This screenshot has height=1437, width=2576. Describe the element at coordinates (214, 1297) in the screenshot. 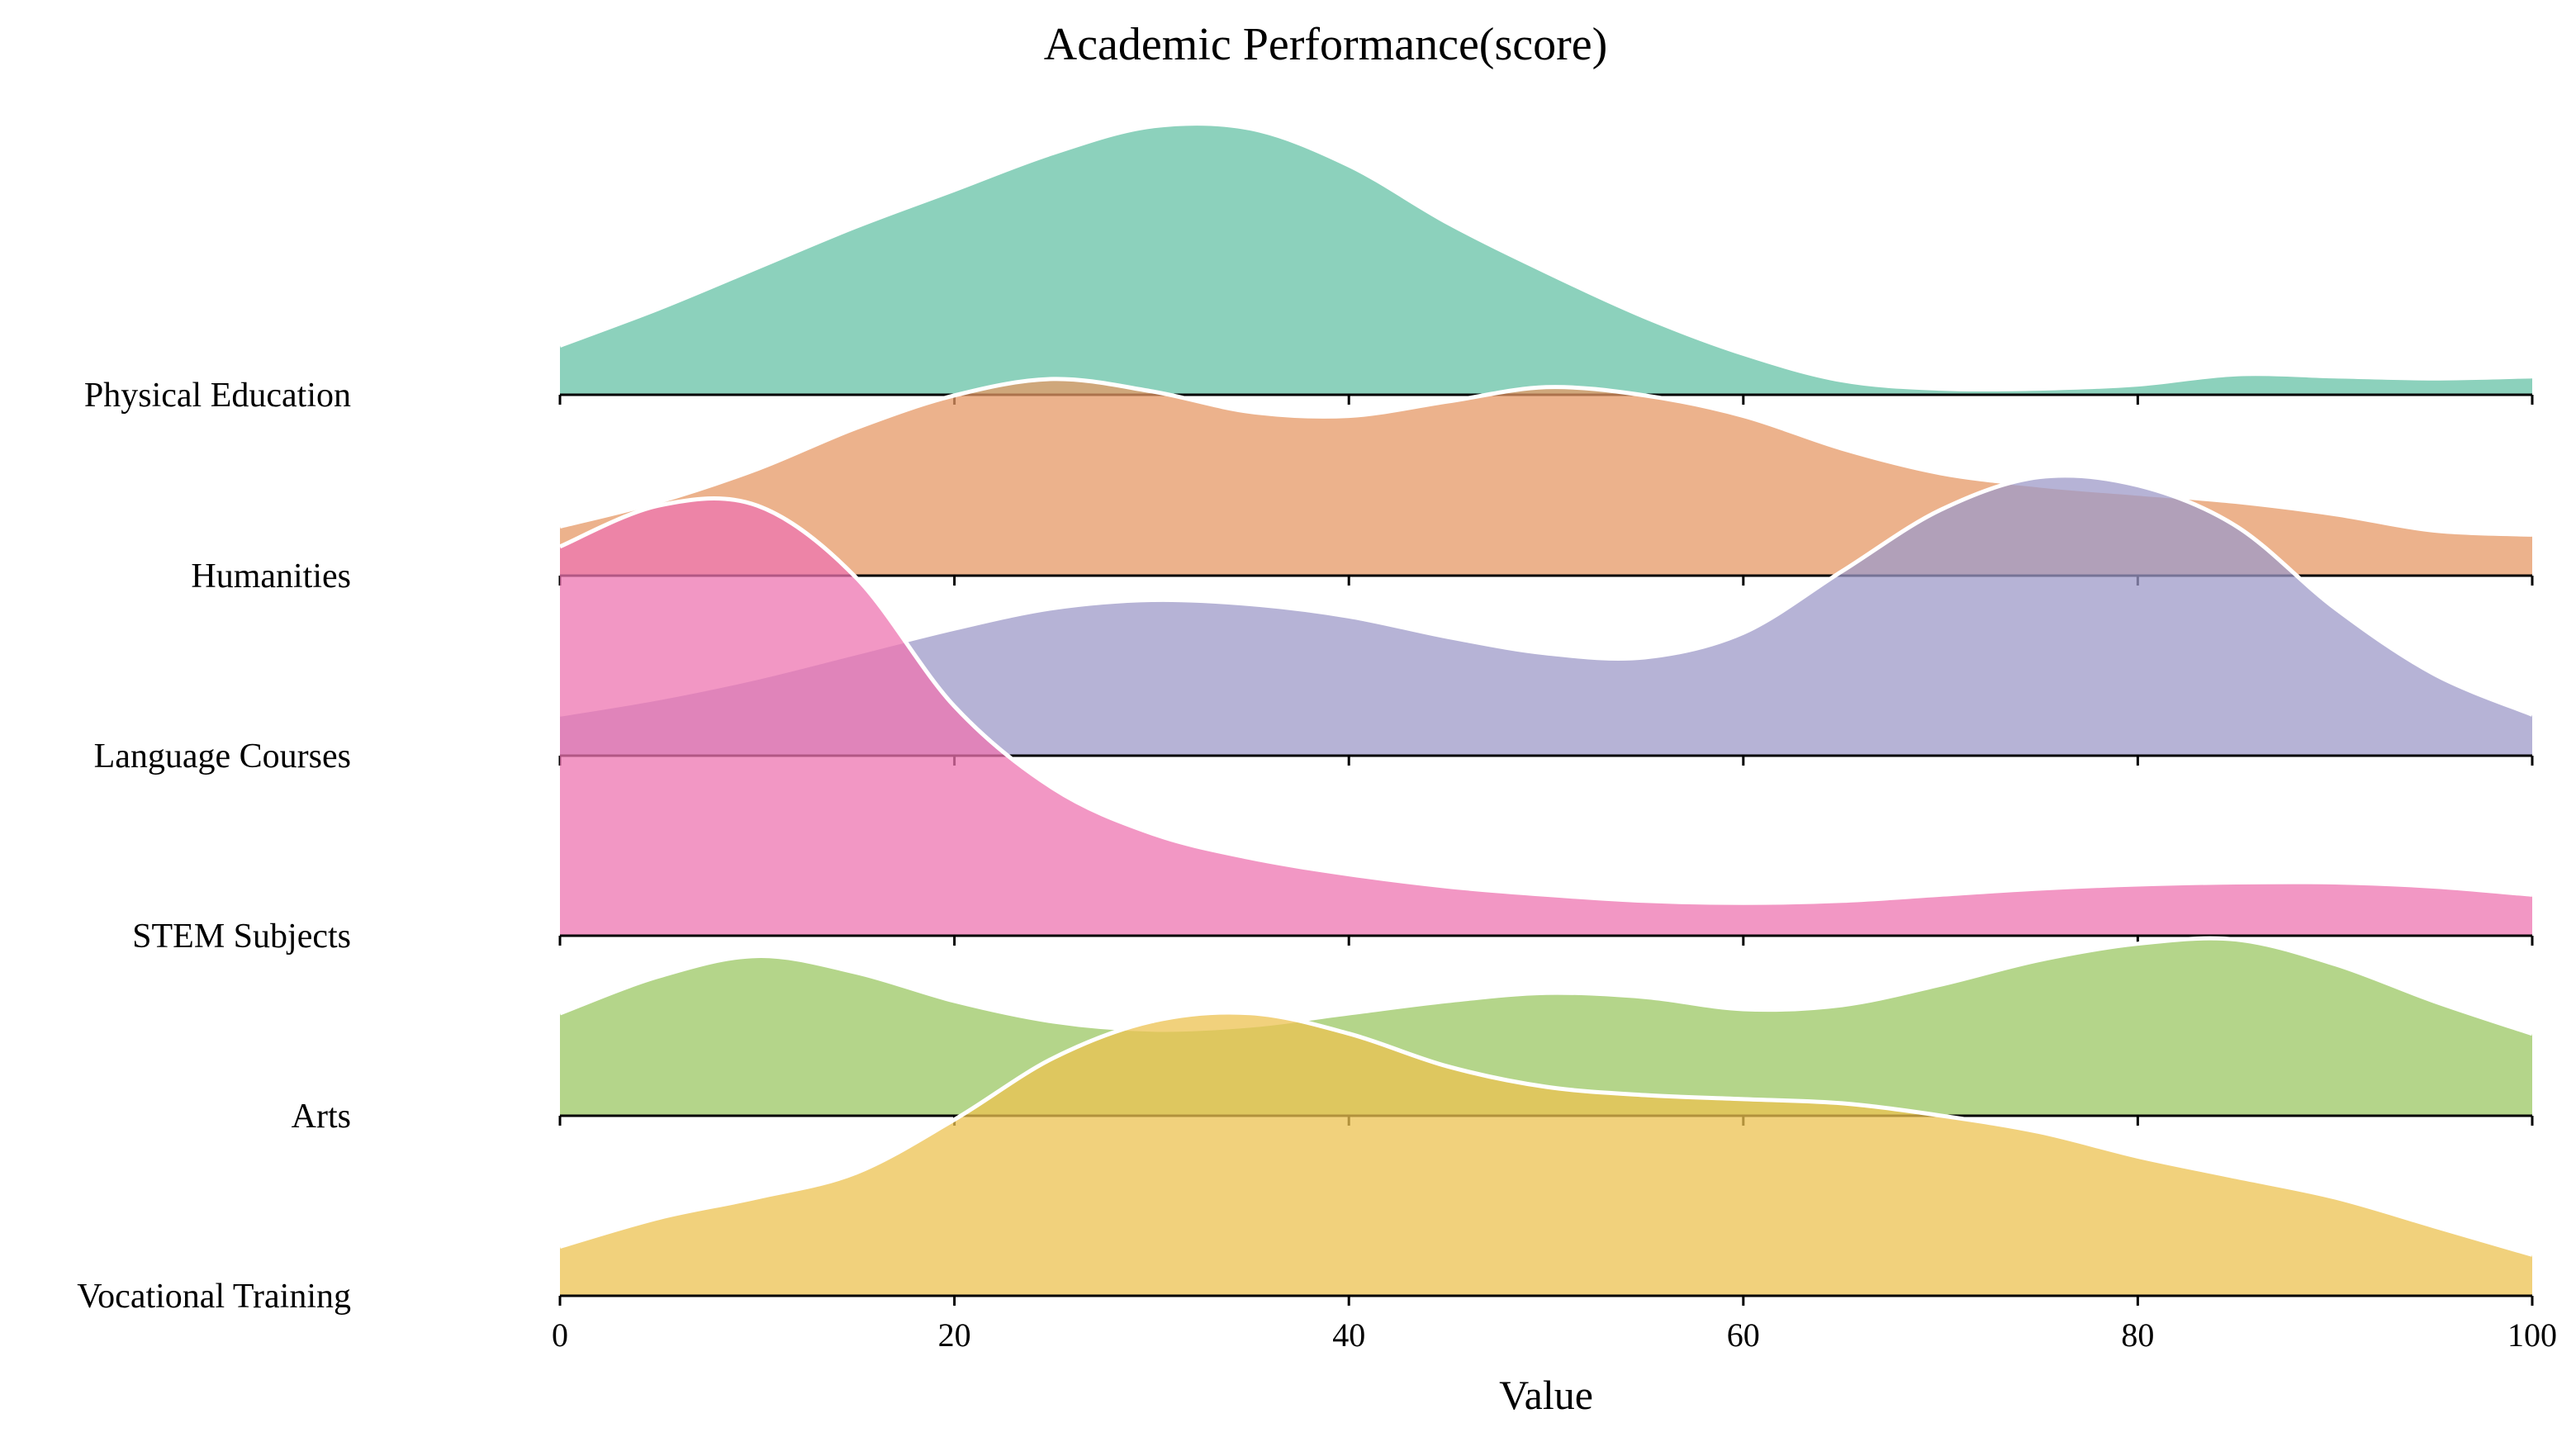

I see `category-label-vocational-training: Vocational Training` at that location.